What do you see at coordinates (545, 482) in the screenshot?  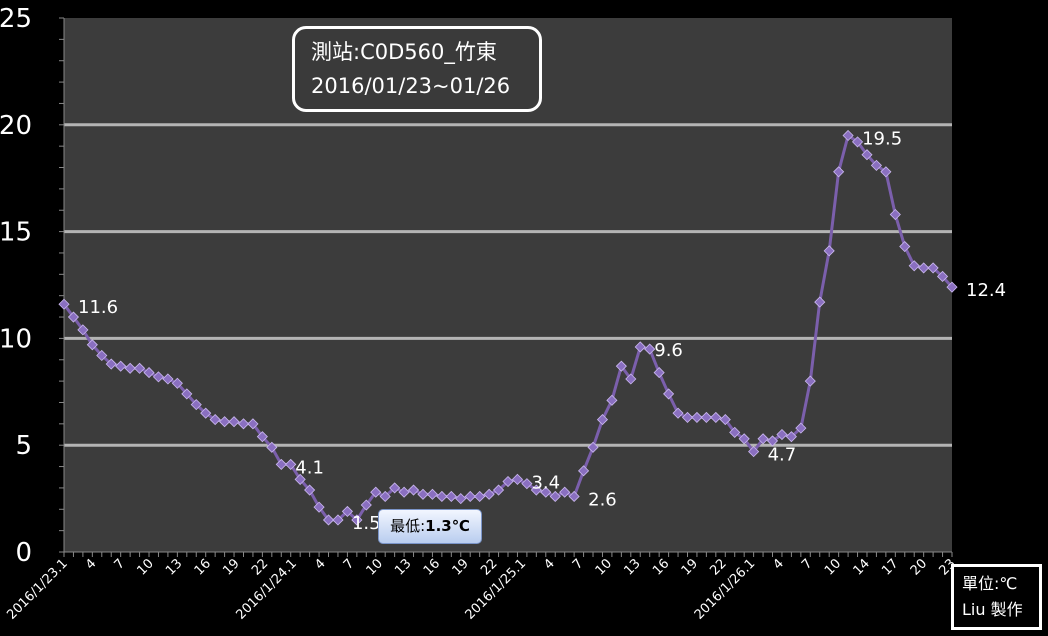 I see `data-label: 3.4` at bounding box center [545, 482].